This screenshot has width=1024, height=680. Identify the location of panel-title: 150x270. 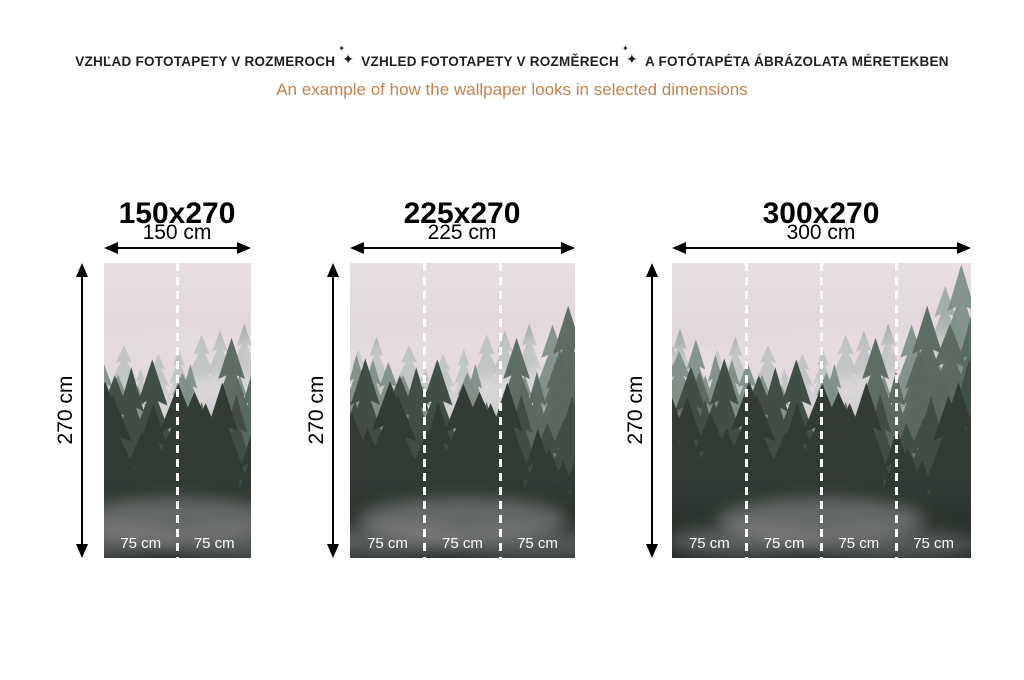
(177, 213).